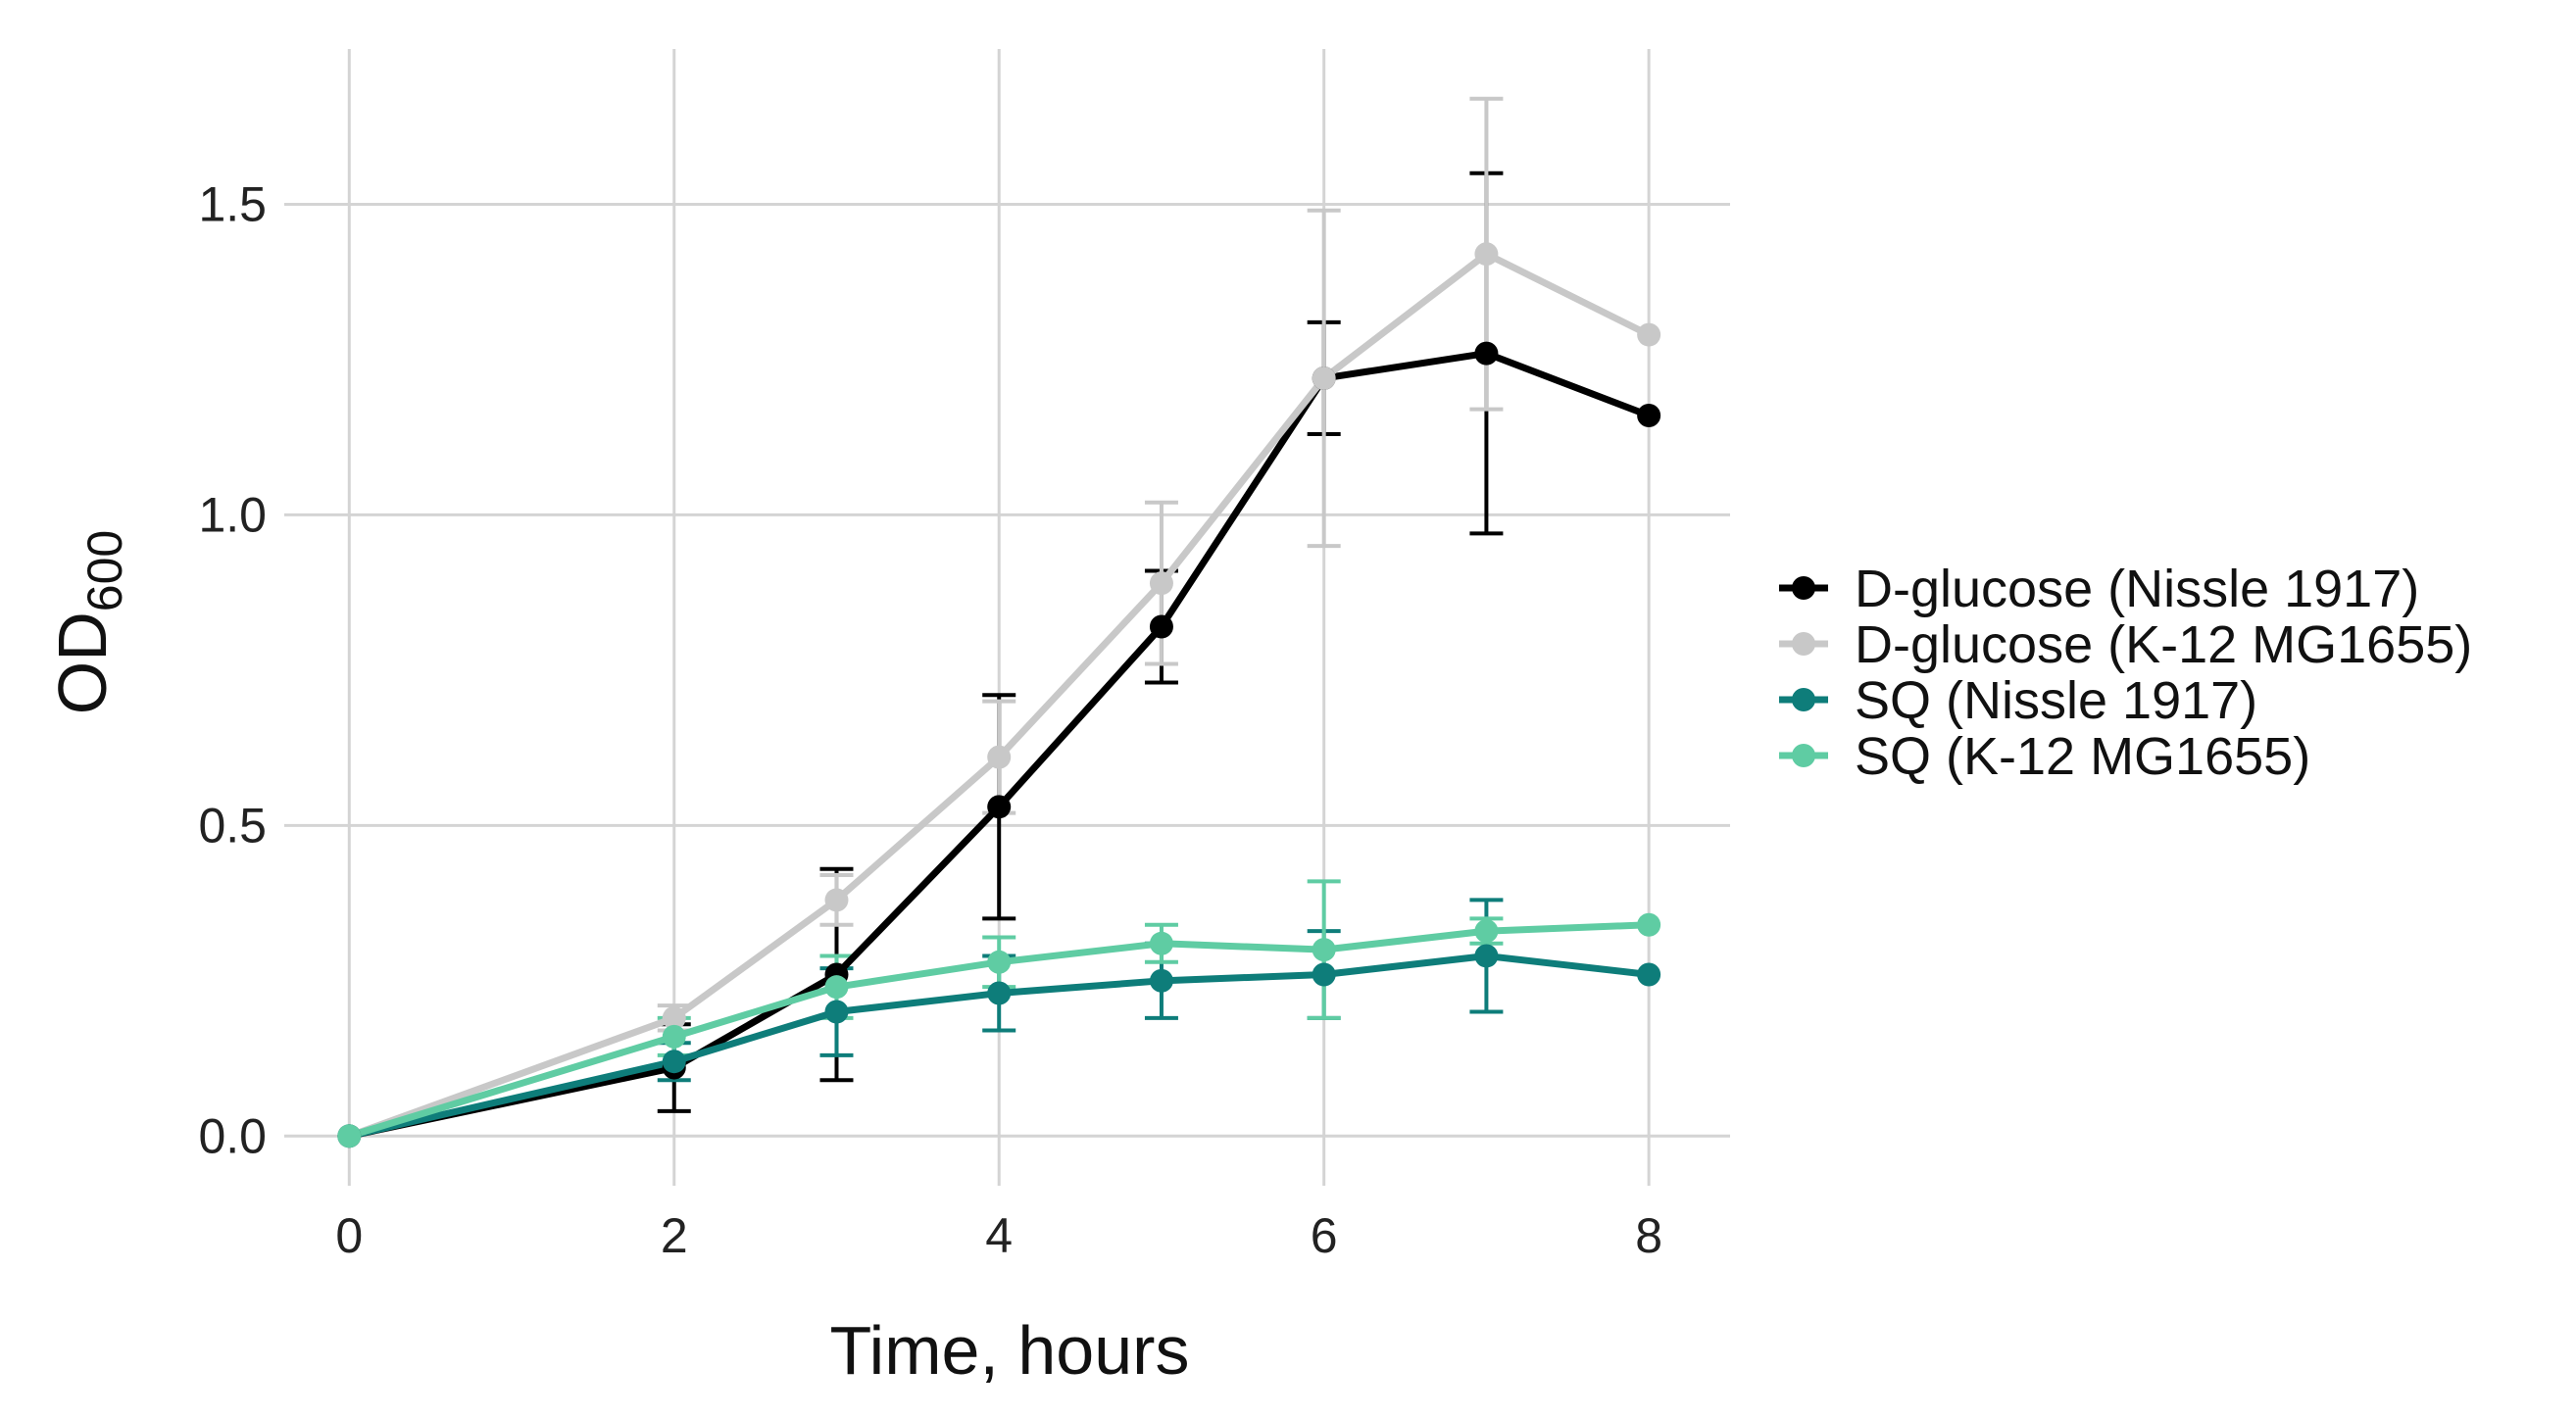 Image resolution: width=2576 pixels, height=1417 pixels. Describe the element at coordinates (674, 1235) in the screenshot. I see `x-tick-label: 2` at that location.